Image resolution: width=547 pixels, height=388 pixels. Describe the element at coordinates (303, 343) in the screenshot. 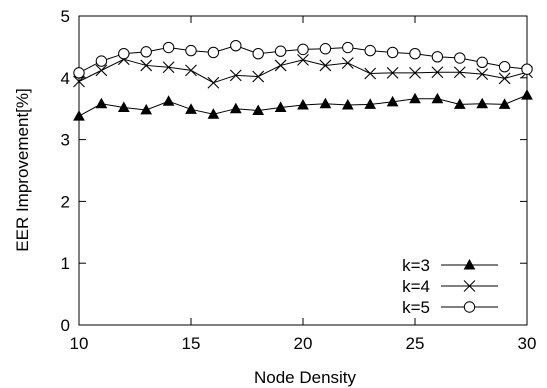

I see `x-tick-label: 20` at that location.